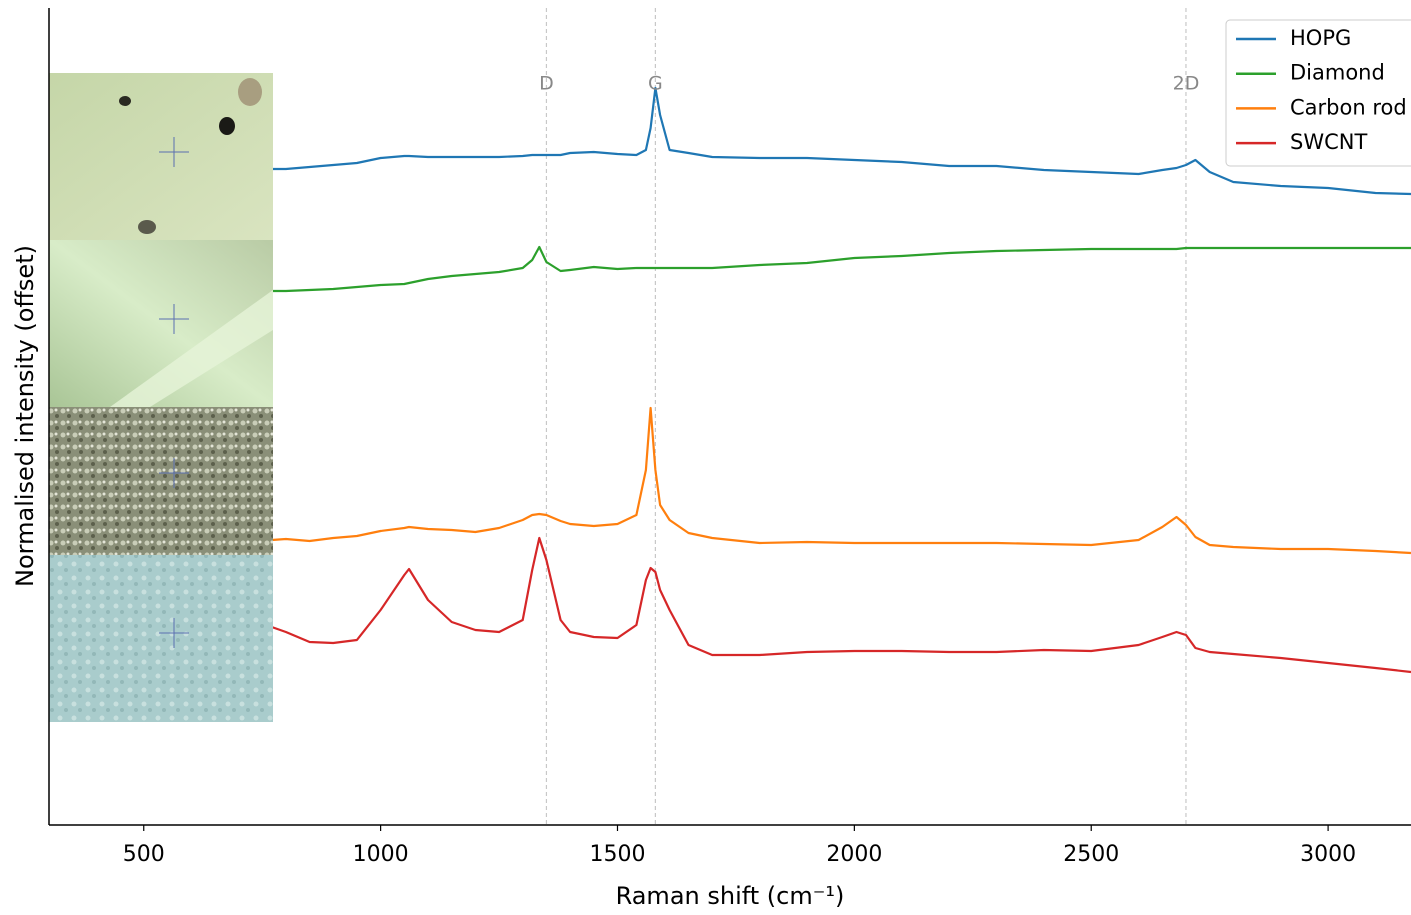 This screenshot has width=1411, height=915. I want to click on legend-label: Carbon rod, so click(1348, 107).